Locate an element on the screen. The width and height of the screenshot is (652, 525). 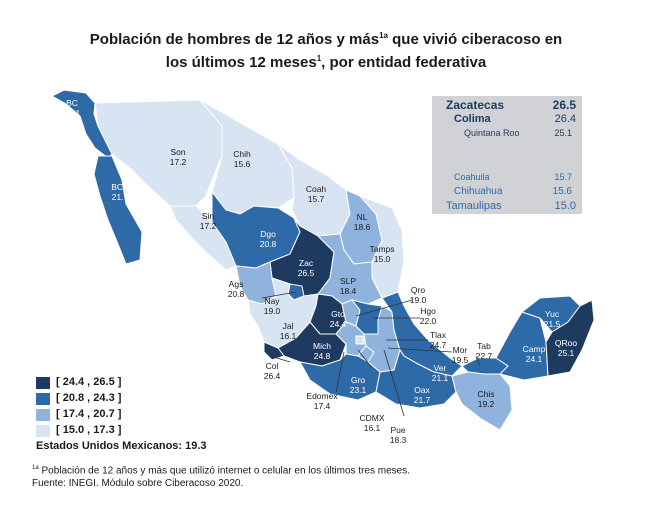
state-cdmx is located at coordinates (360, 340).